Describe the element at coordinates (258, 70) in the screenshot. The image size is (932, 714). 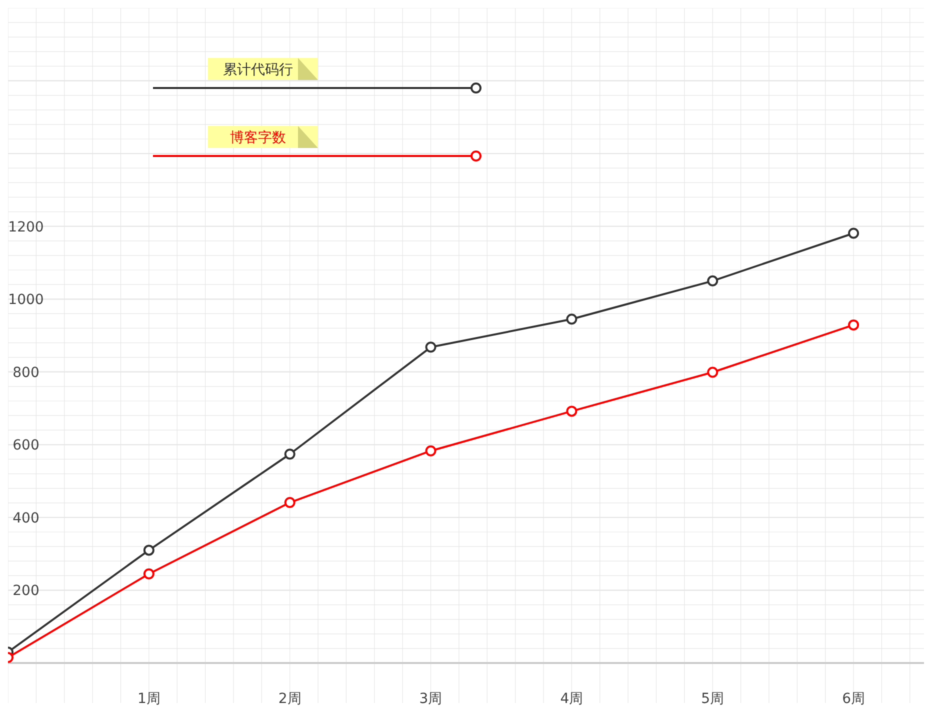
I see `text: 累计代码行` at that location.